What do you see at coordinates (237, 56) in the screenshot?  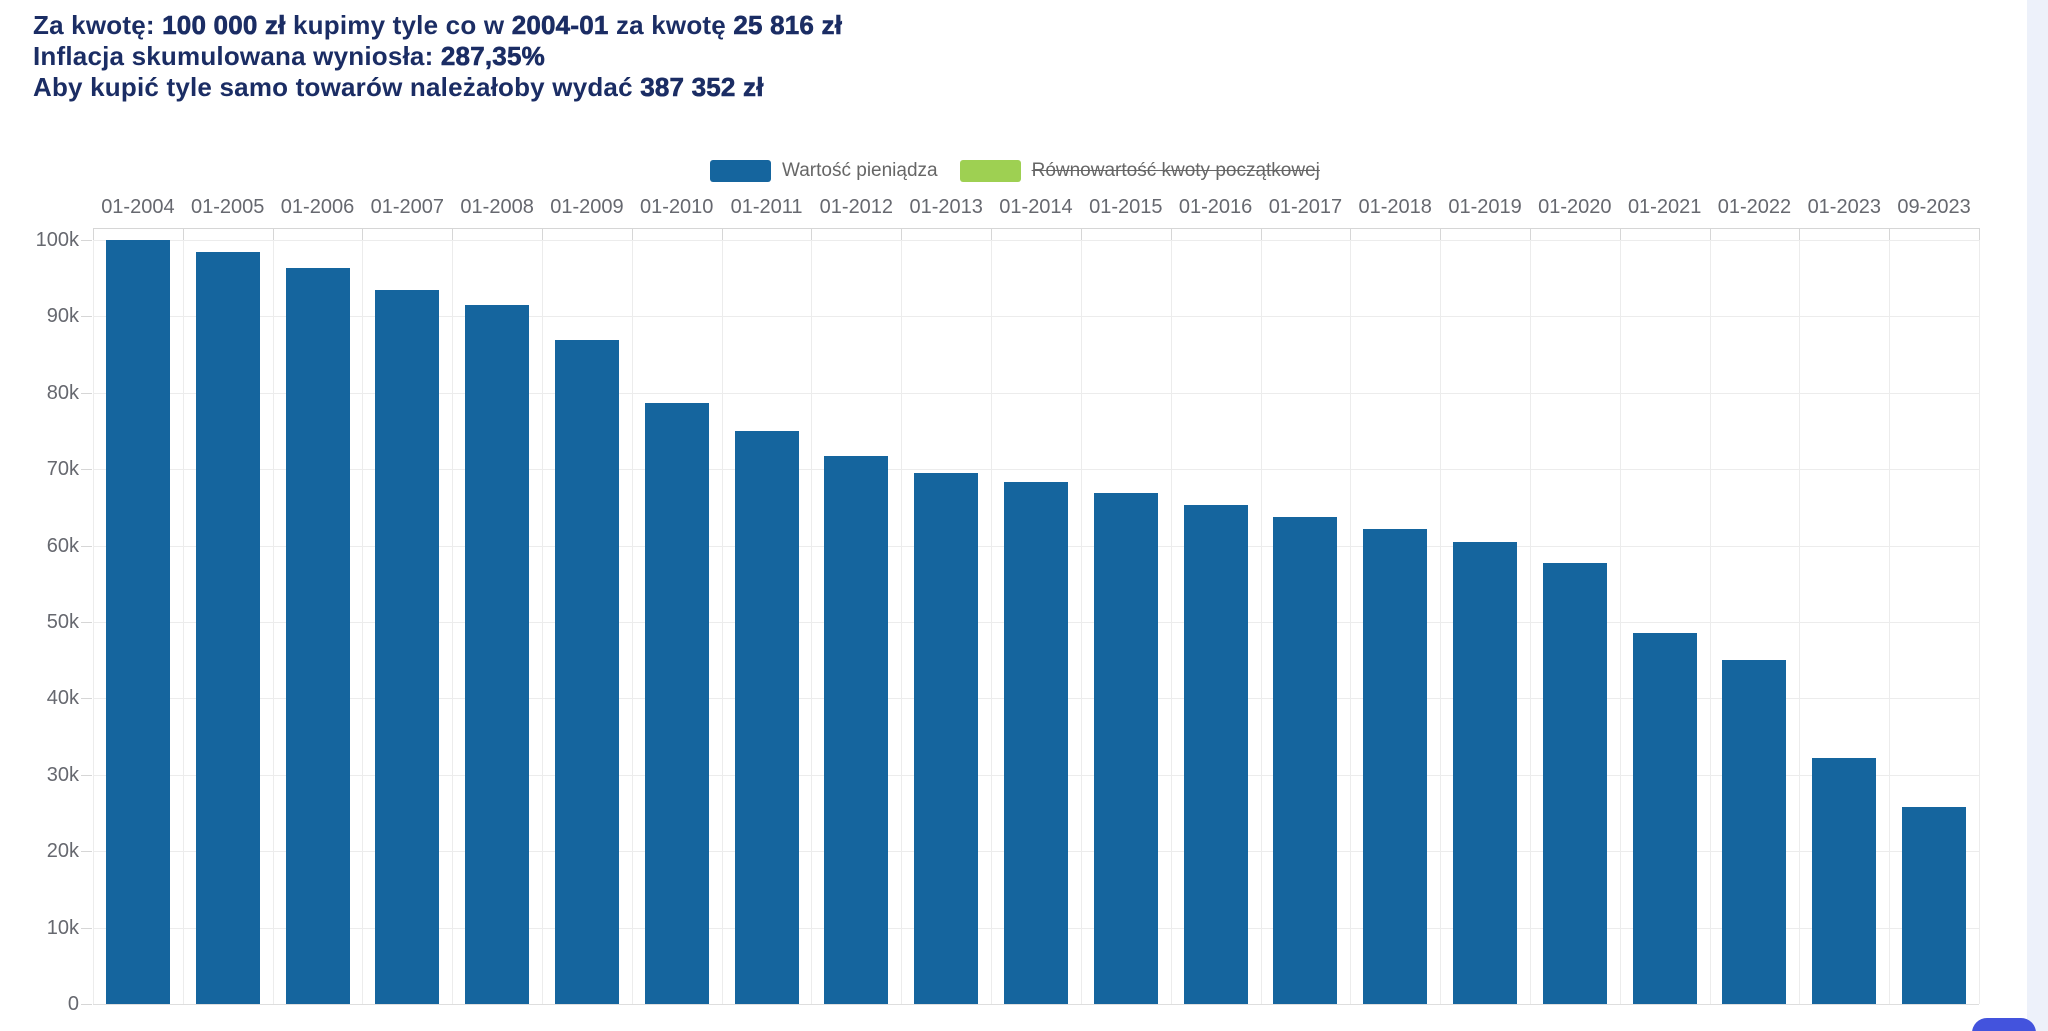 I see `summary-text: Inflacja skumulowana wyniosła:` at bounding box center [237, 56].